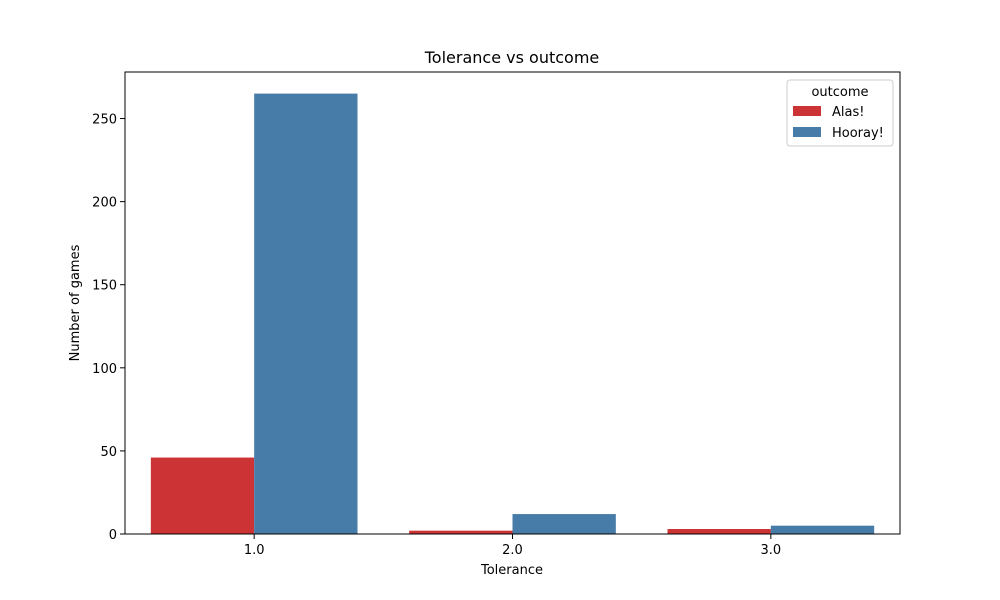  What do you see at coordinates (104, 286) in the screenshot?
I see `y-tick-label: 150` at bounding box center [104, 286].